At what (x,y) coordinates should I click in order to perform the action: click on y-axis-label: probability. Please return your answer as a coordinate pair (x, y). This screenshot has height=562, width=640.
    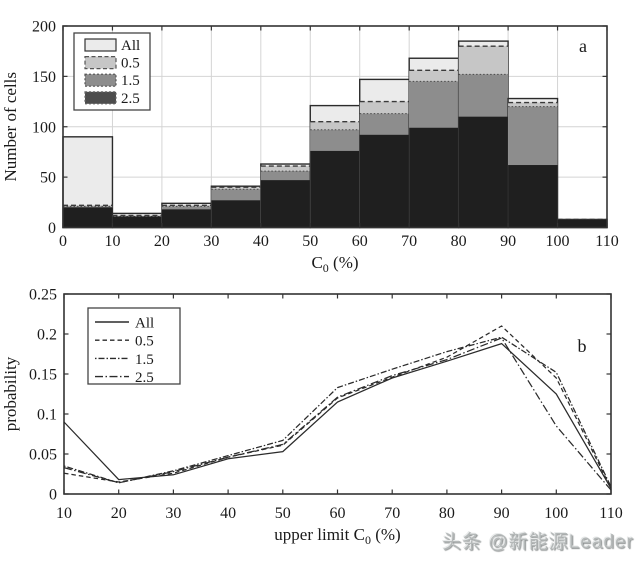
    Looking at the image, I should click on (10, 393).